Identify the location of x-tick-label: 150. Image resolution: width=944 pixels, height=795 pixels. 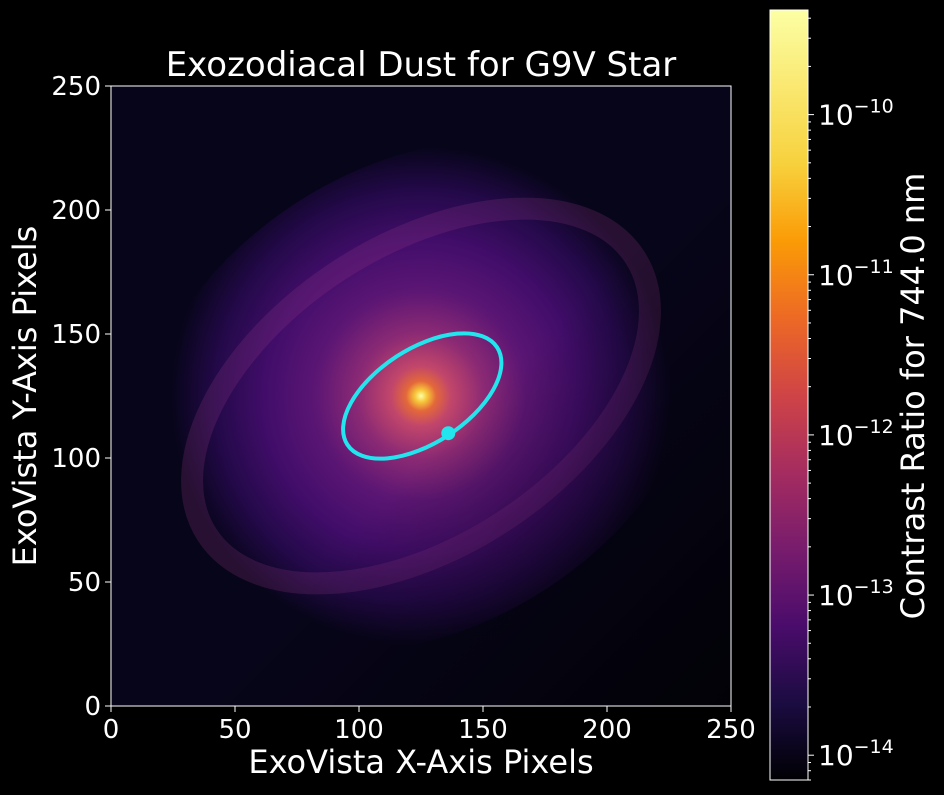
(483, 730).